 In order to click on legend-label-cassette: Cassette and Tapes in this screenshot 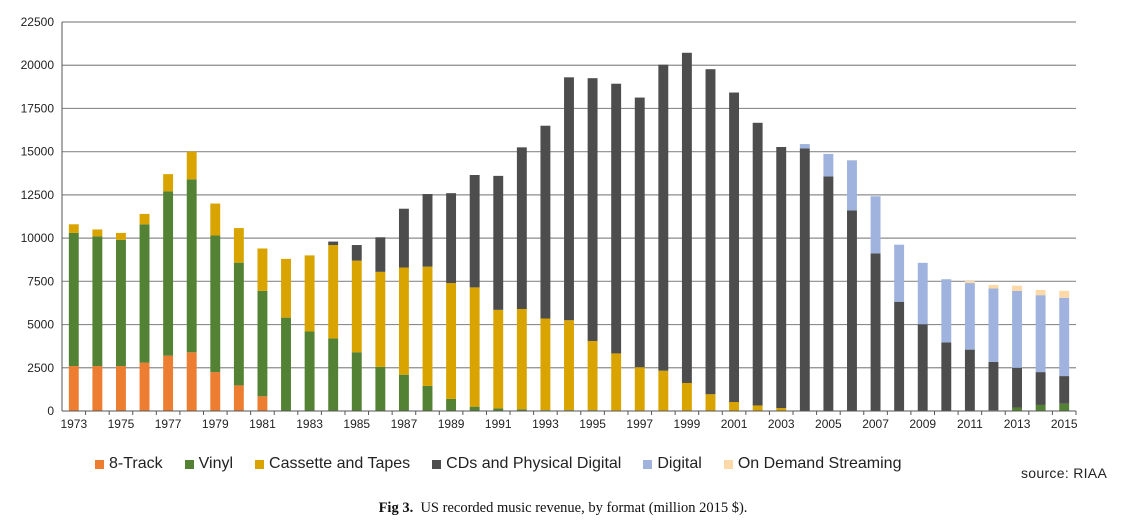, I will do `click(340, 463)`.